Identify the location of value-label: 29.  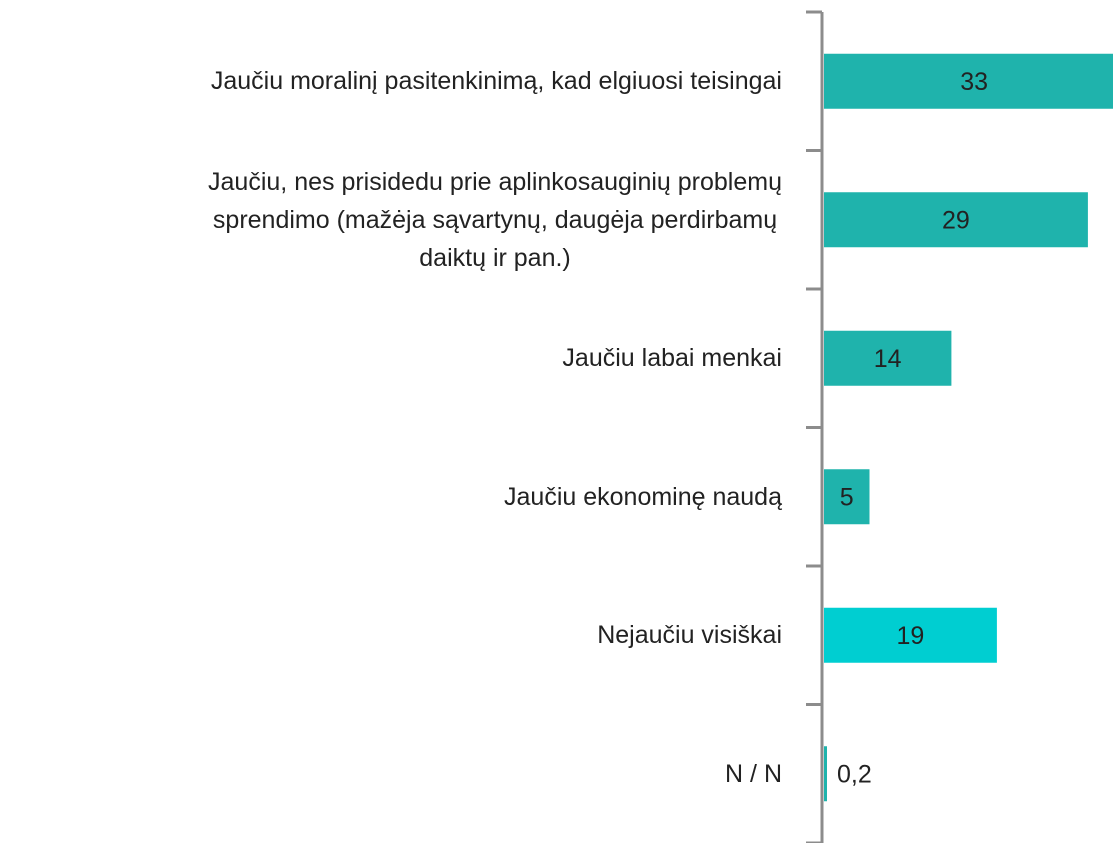
(956, 220).